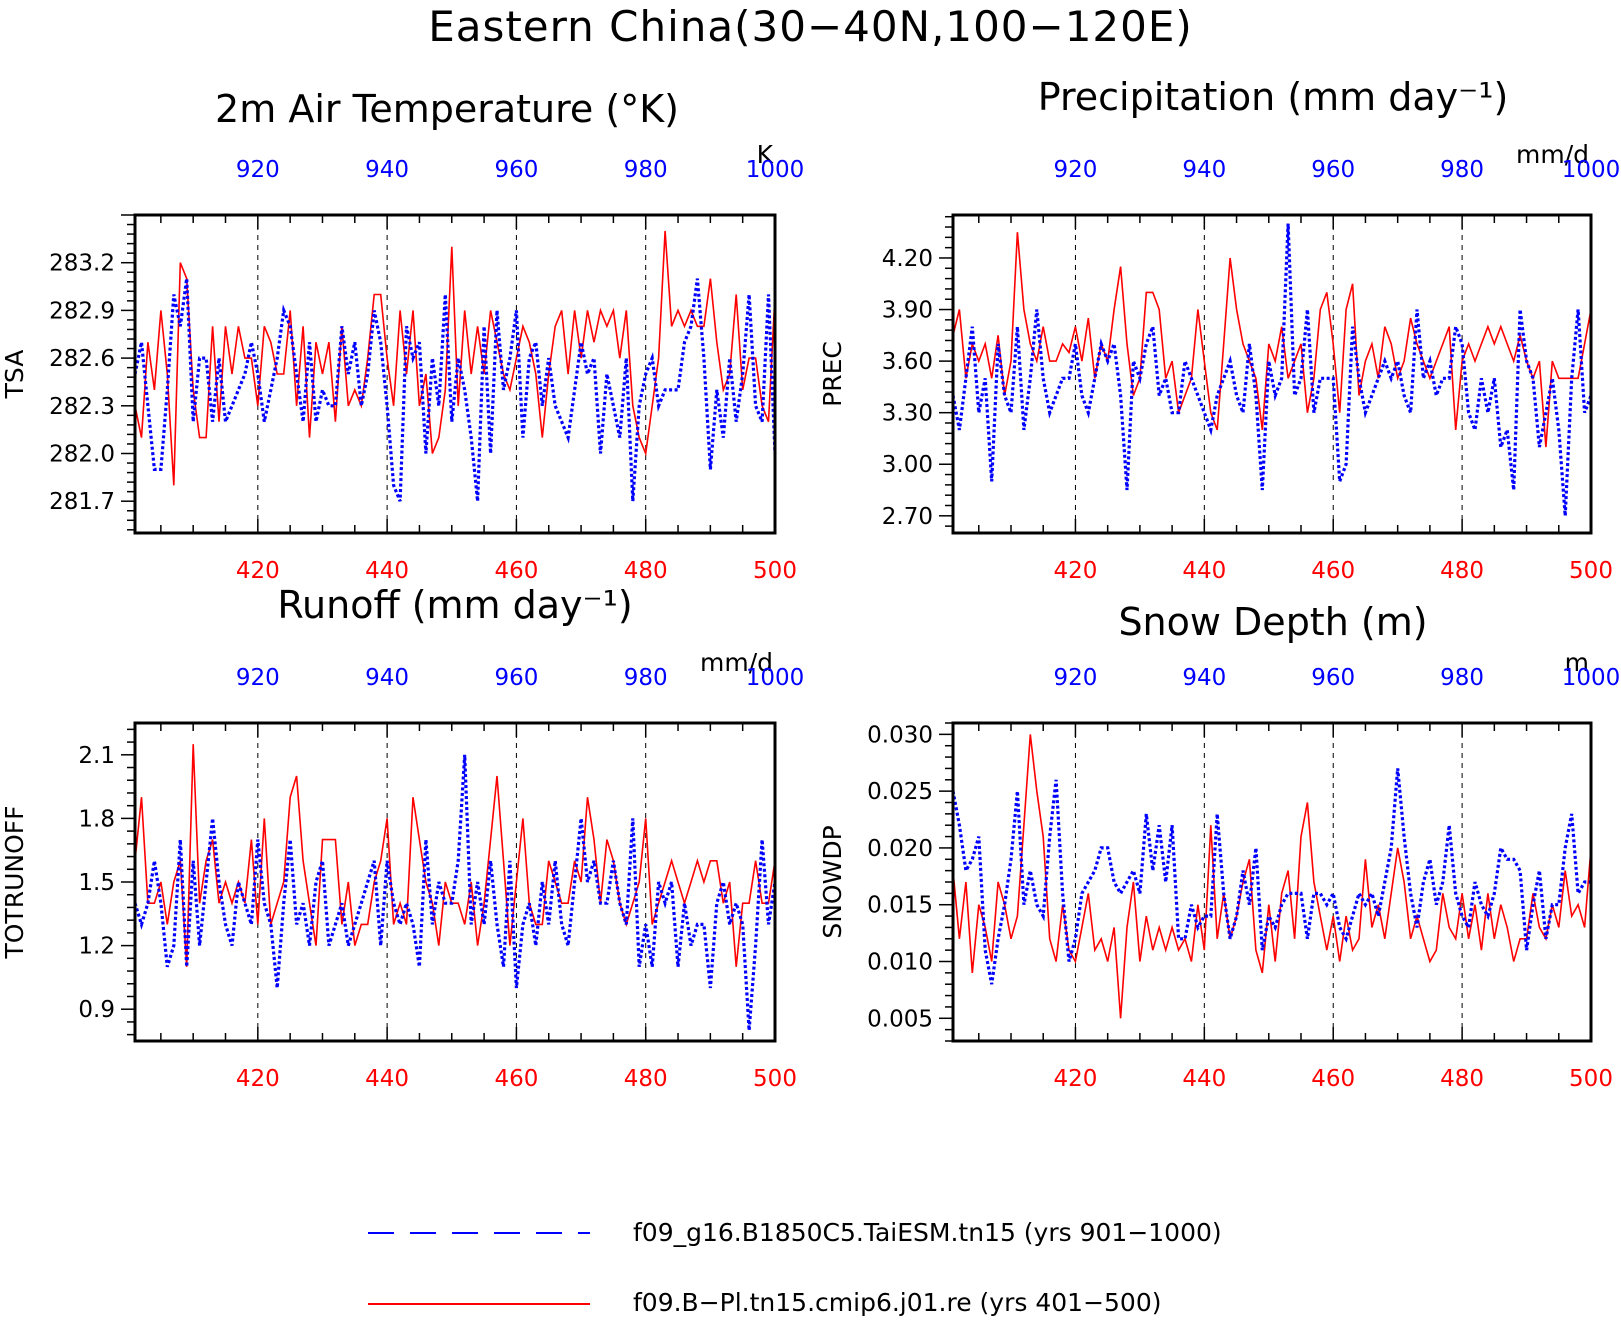 This screenshot has width=1621, height=1320. I want to click on tsa-title: 2m Air Temperature (°K), so click(447, 109).